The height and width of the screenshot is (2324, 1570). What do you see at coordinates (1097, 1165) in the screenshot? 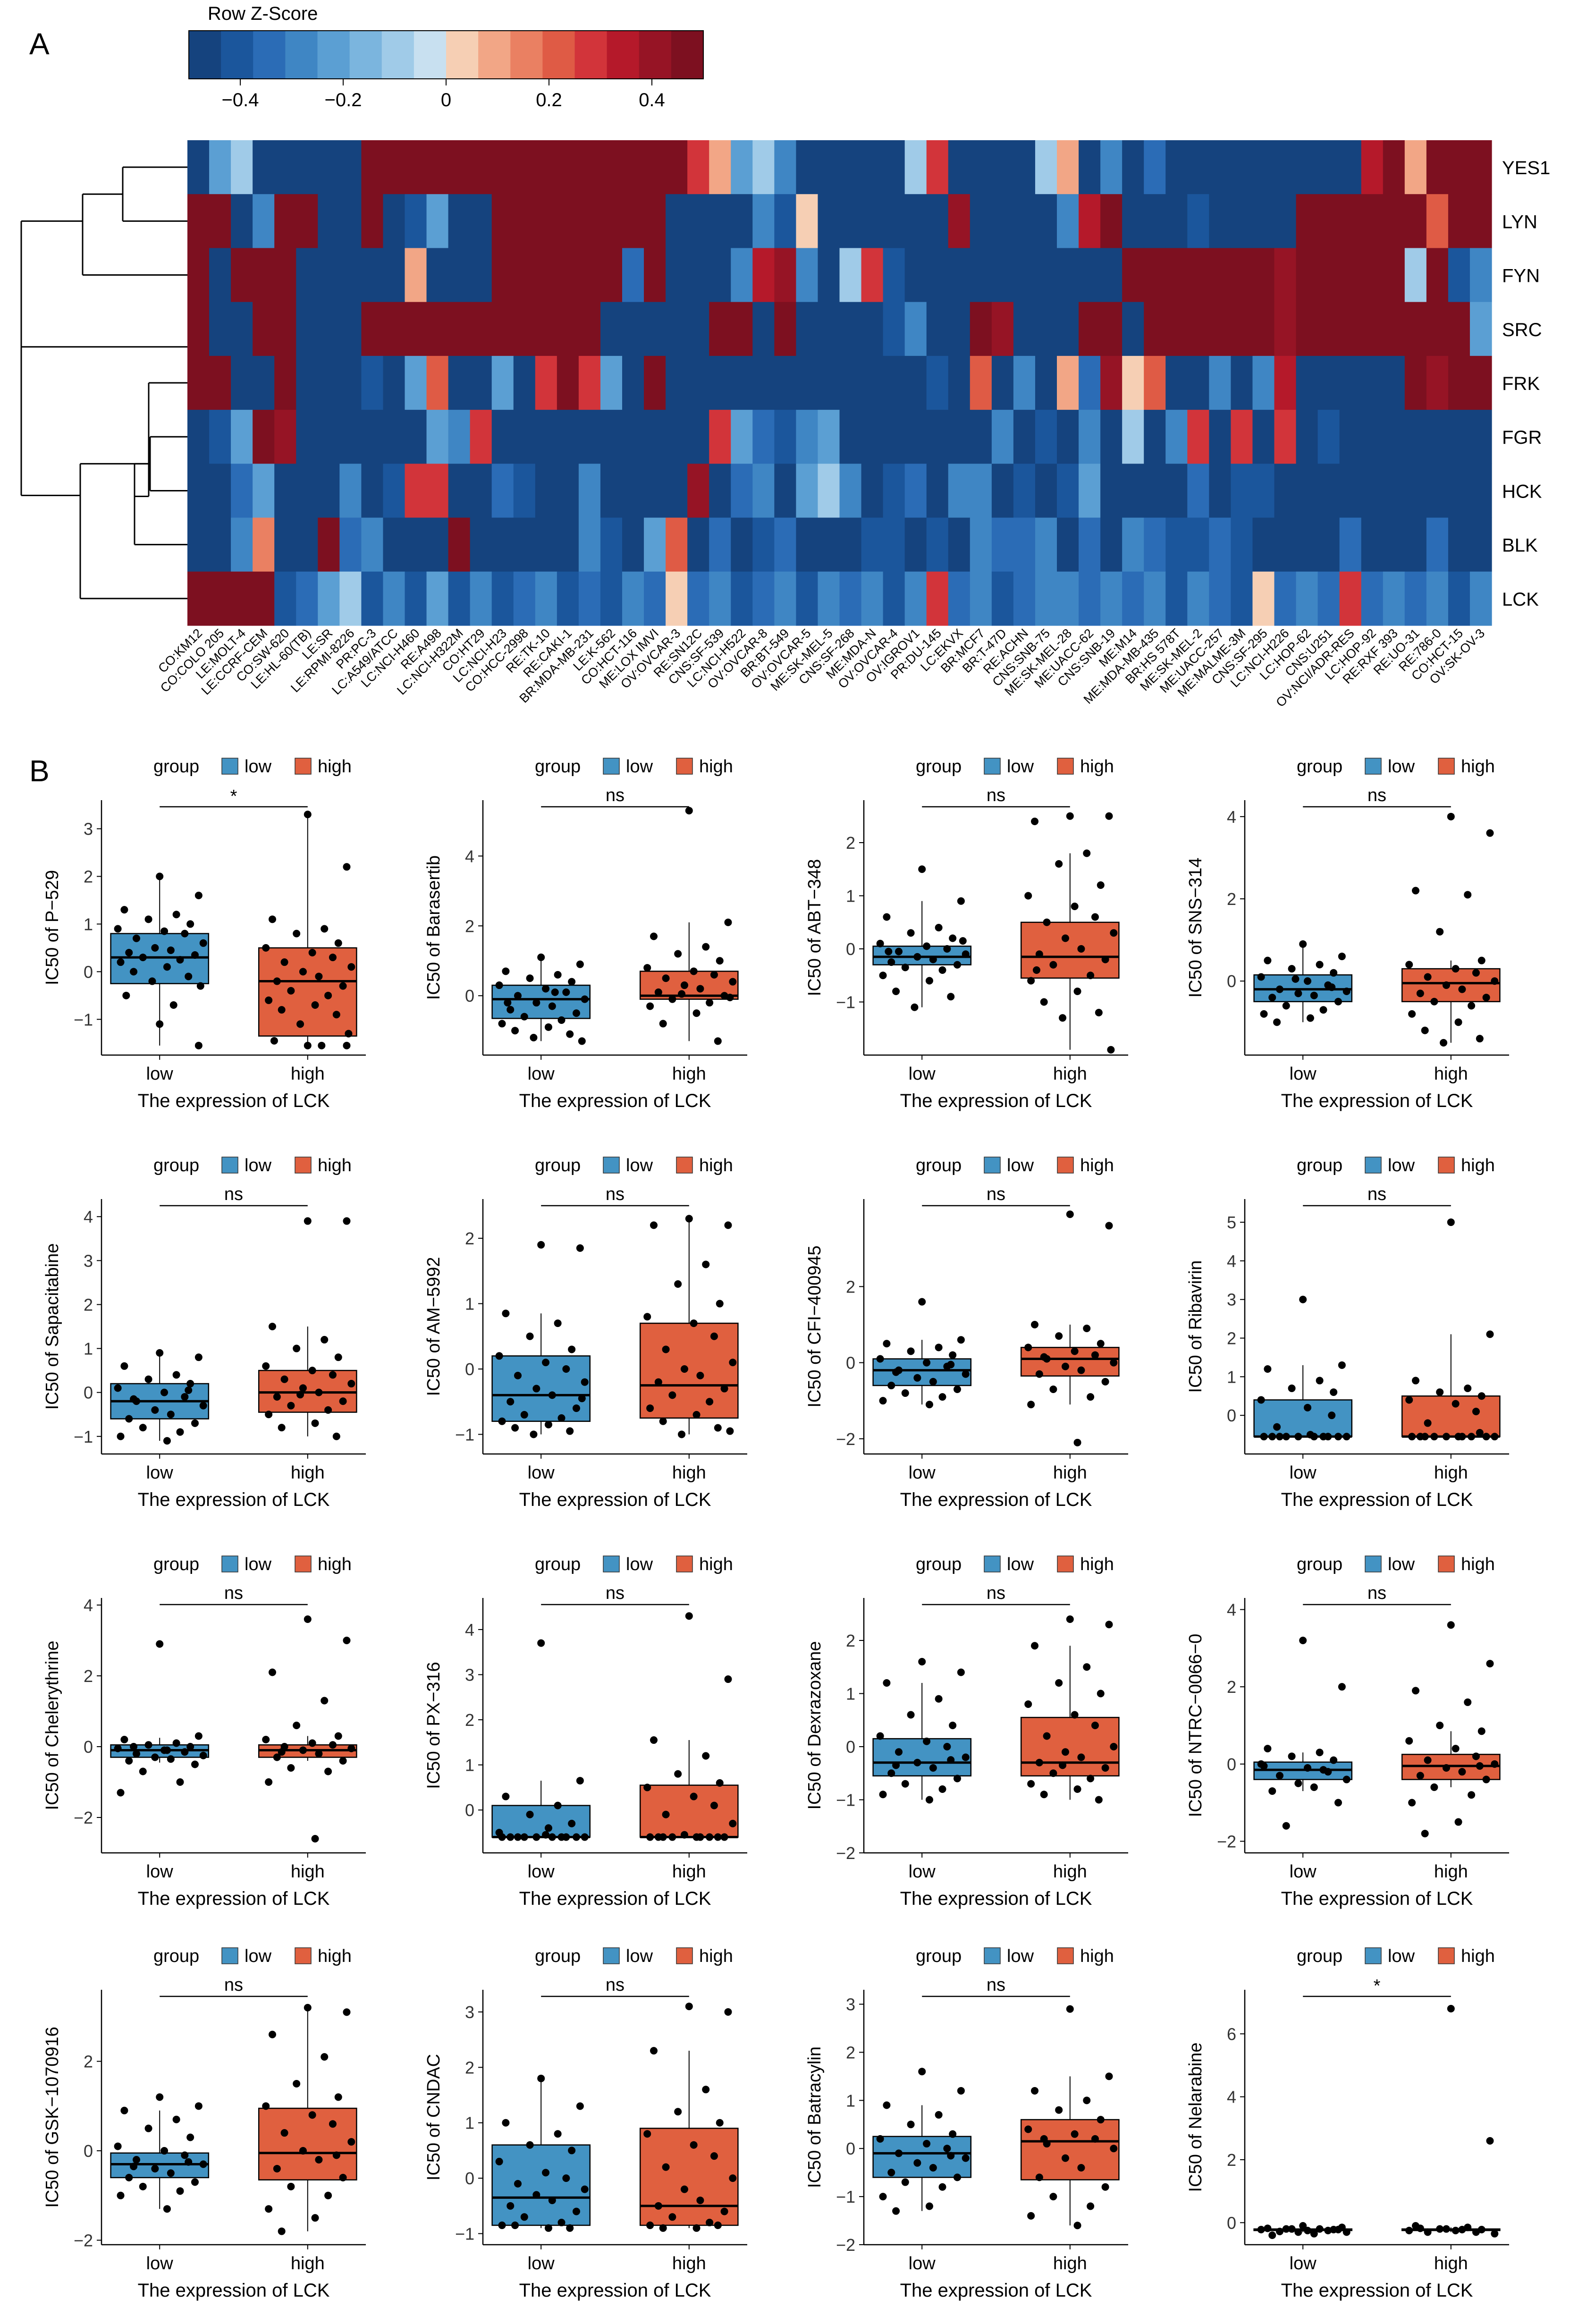
I see `legend-label-high: high` at bounding box center [1097, 1165].